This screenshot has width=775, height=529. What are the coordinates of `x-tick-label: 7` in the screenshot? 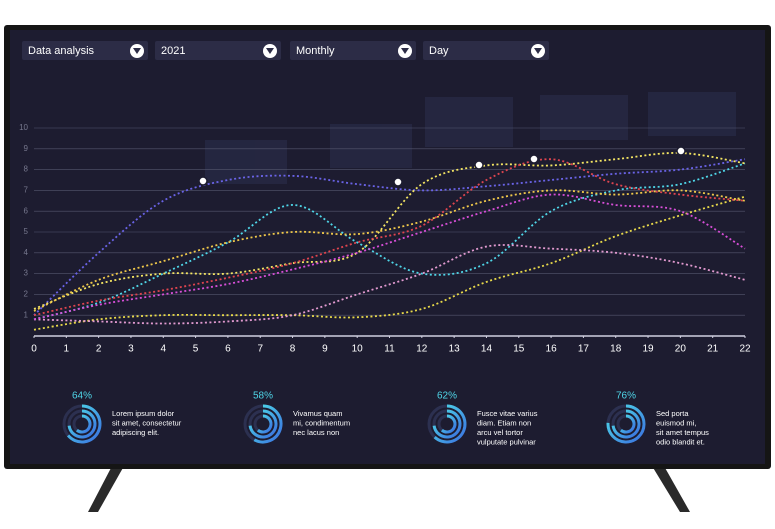 It's located at (260, 349).